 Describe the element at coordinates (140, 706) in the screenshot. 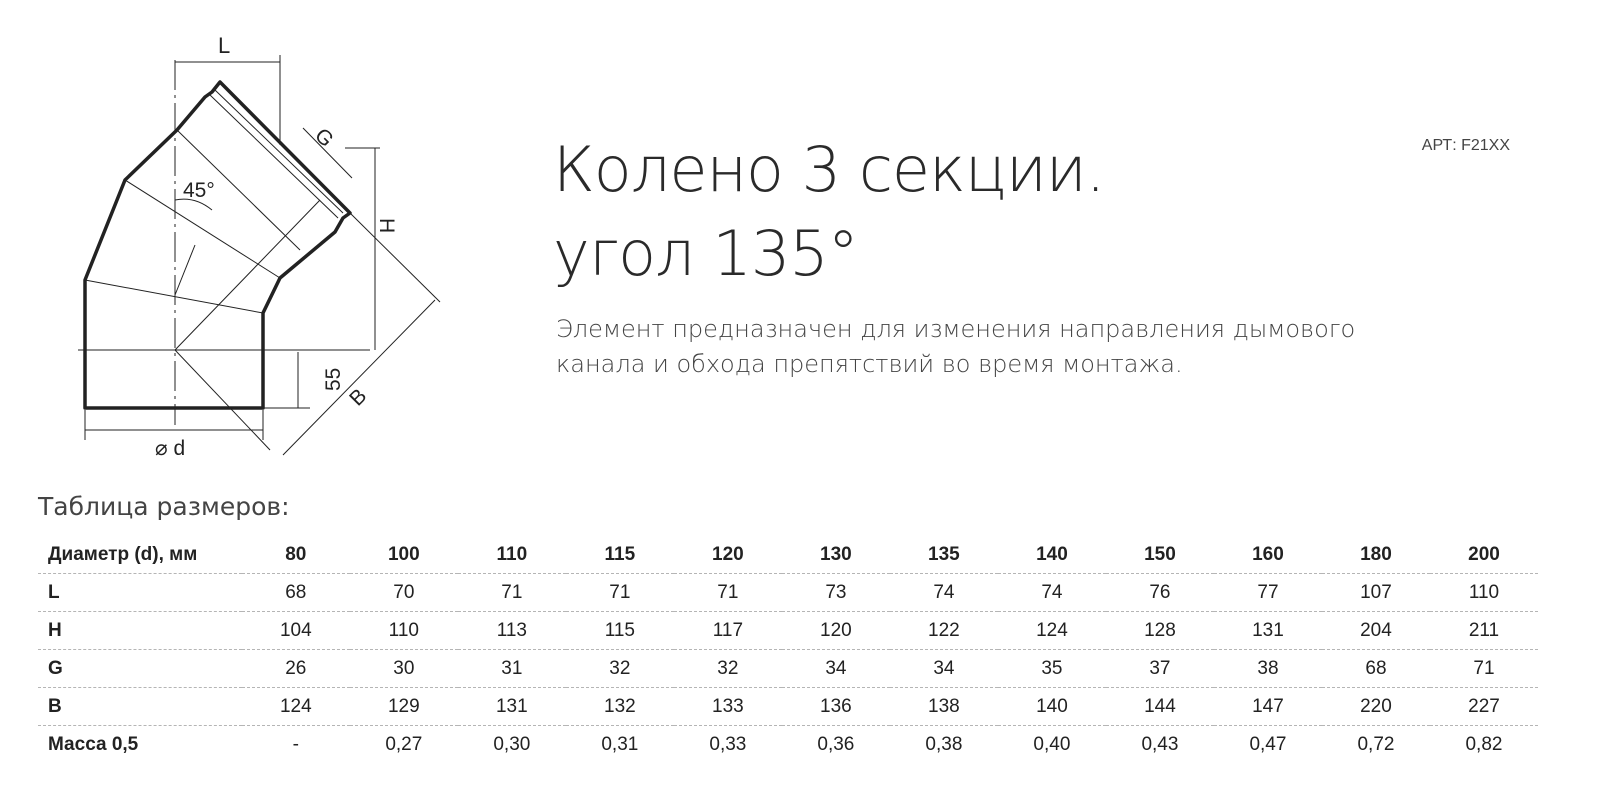

I see `row-label: B` at that location.